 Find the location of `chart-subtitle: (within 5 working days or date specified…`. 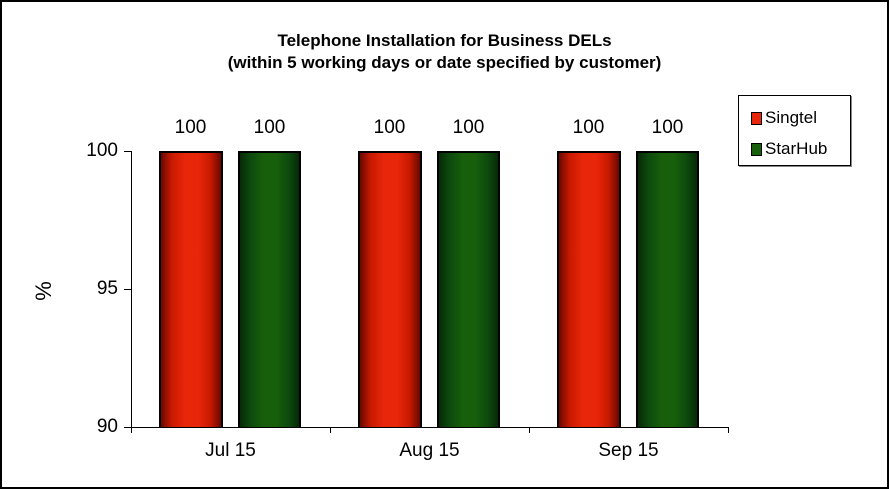

chart-subtitle: (within 5 working days or date specified… is located at coordinates (444, 62).